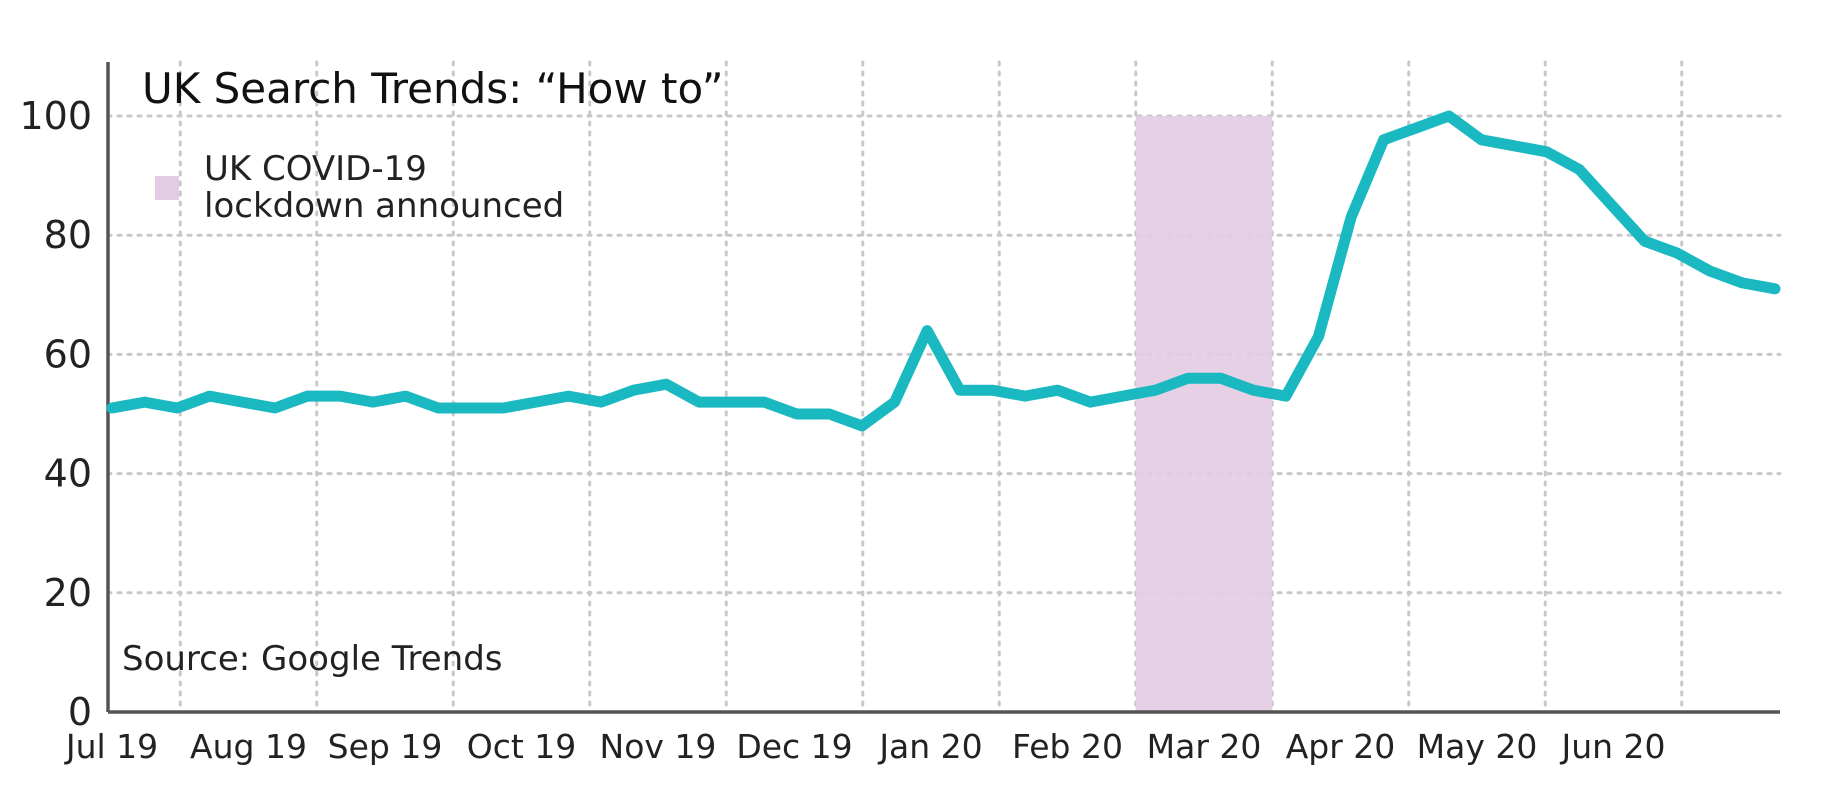  Describe the element at coordinates (432, 88) in the screenshot. I see `chart-title: UK Search Trends: “How to”` at that location.